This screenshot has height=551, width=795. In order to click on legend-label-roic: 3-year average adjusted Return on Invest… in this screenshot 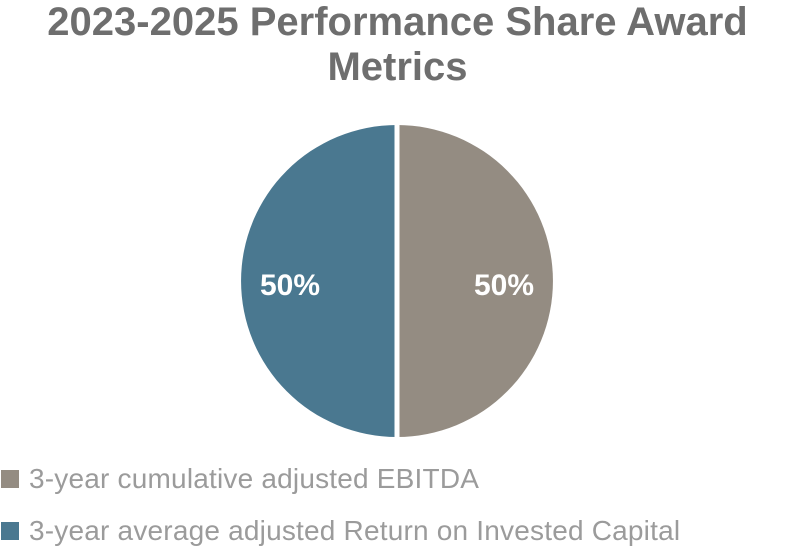, I will do `click(355, 530)`.